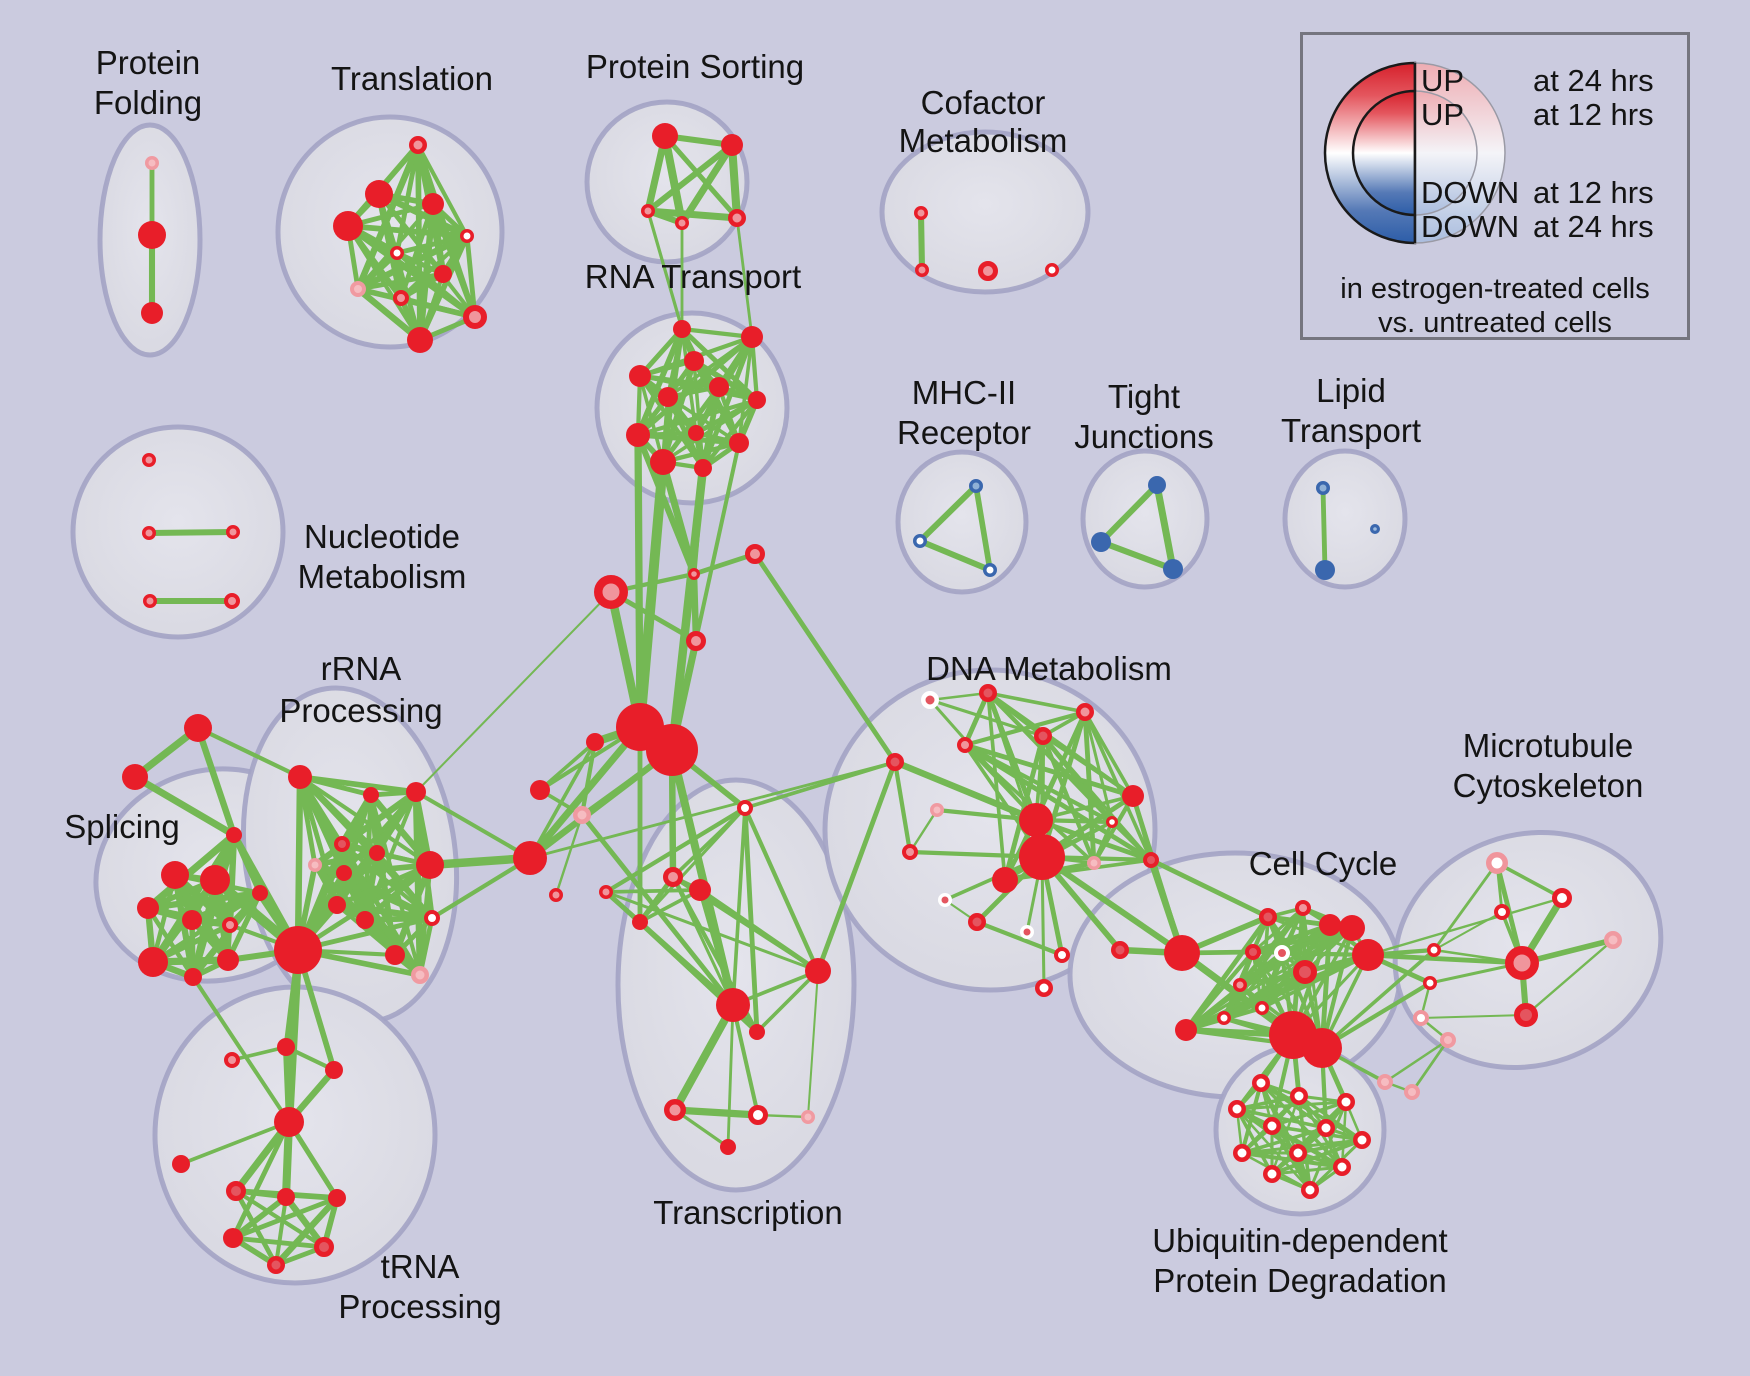  What do you see at coordinates (1448, 1040) in the screenshot?
I see `node-137-pp` at bounding box center [1448, 1040].